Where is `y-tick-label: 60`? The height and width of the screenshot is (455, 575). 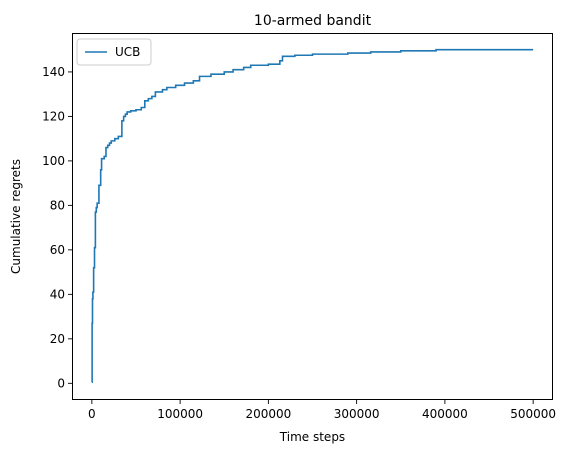 y-tick-label: 60 is located at coordinates (57, 250).